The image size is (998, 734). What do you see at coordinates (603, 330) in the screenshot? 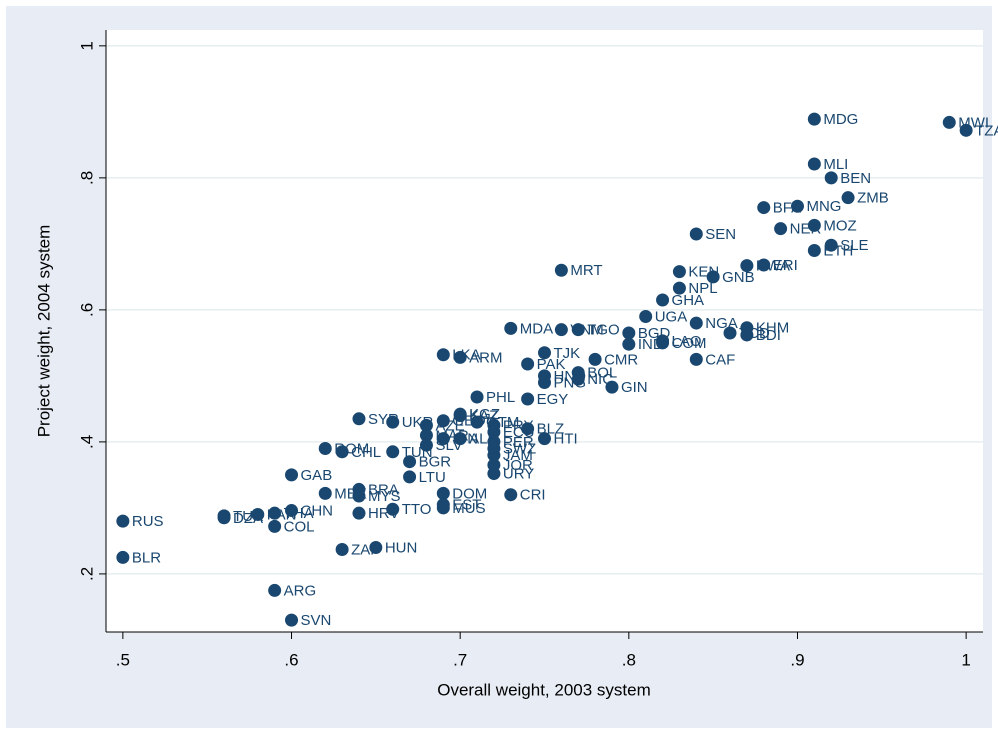
I see `point-label: TGO` at bounding box center [603, 330].